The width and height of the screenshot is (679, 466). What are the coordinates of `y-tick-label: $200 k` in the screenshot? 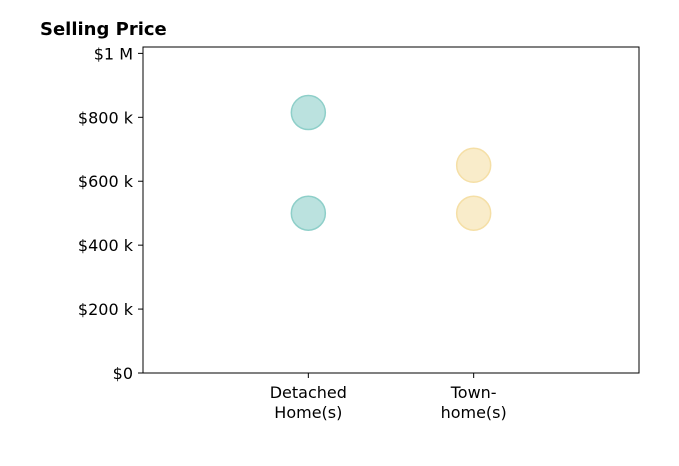 It's located at (106, 309).